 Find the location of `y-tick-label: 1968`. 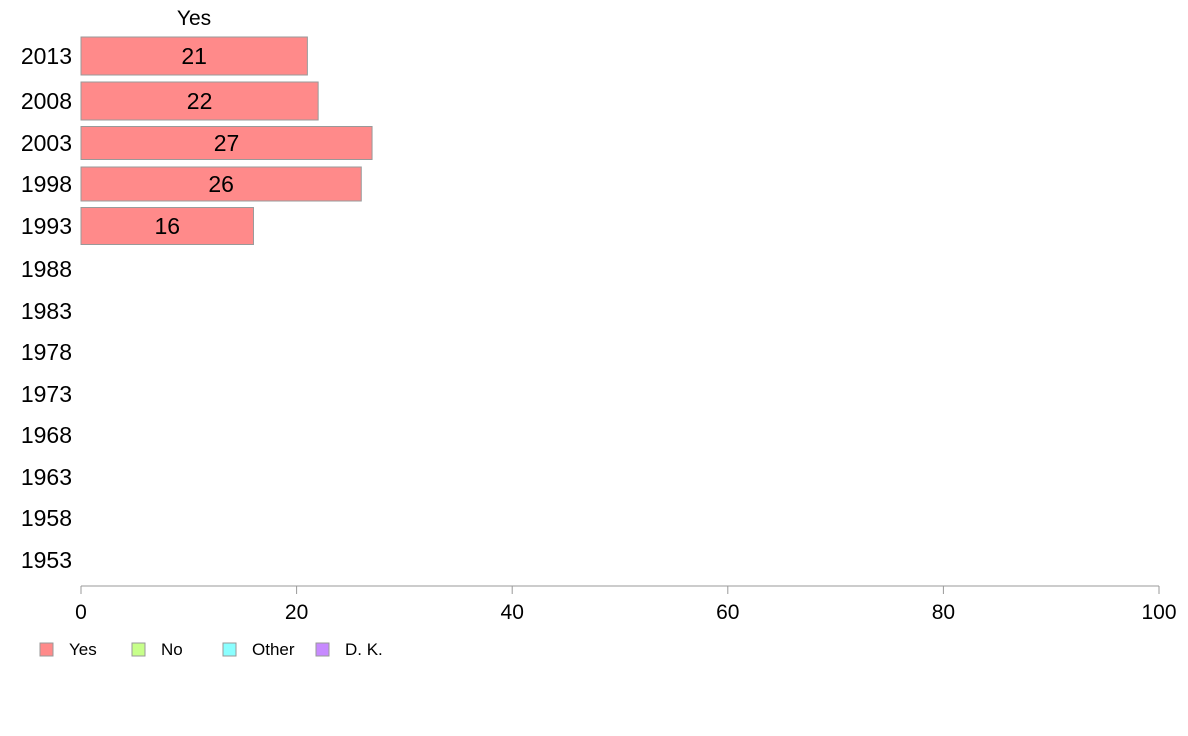

y-tick-label: 1968 is located at coordinates (46, 435).